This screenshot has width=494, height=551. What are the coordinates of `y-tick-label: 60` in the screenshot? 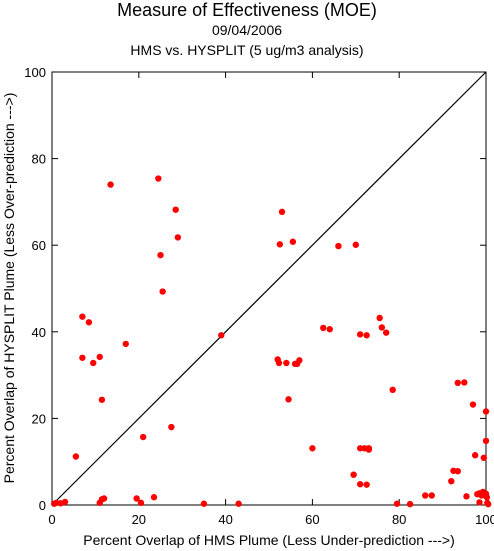 It's located at (39, 245).